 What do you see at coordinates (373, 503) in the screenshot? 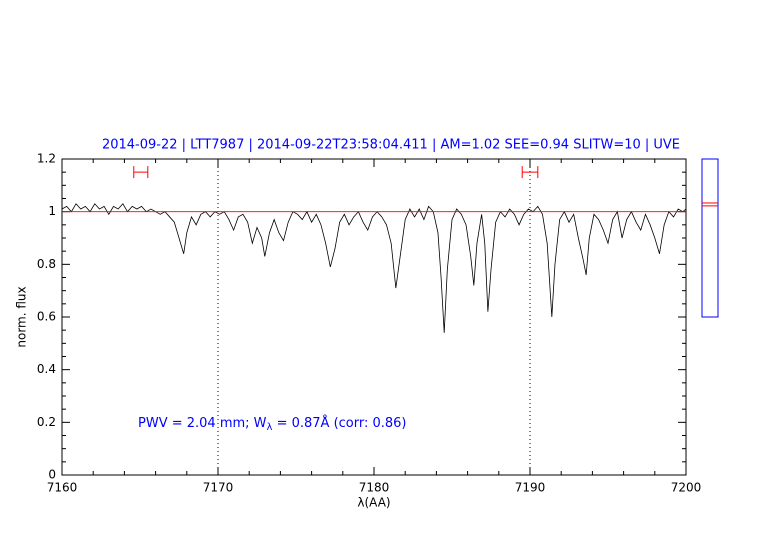
I see `x-axis-label: λ(AA)` at bounding box center [373, 503].